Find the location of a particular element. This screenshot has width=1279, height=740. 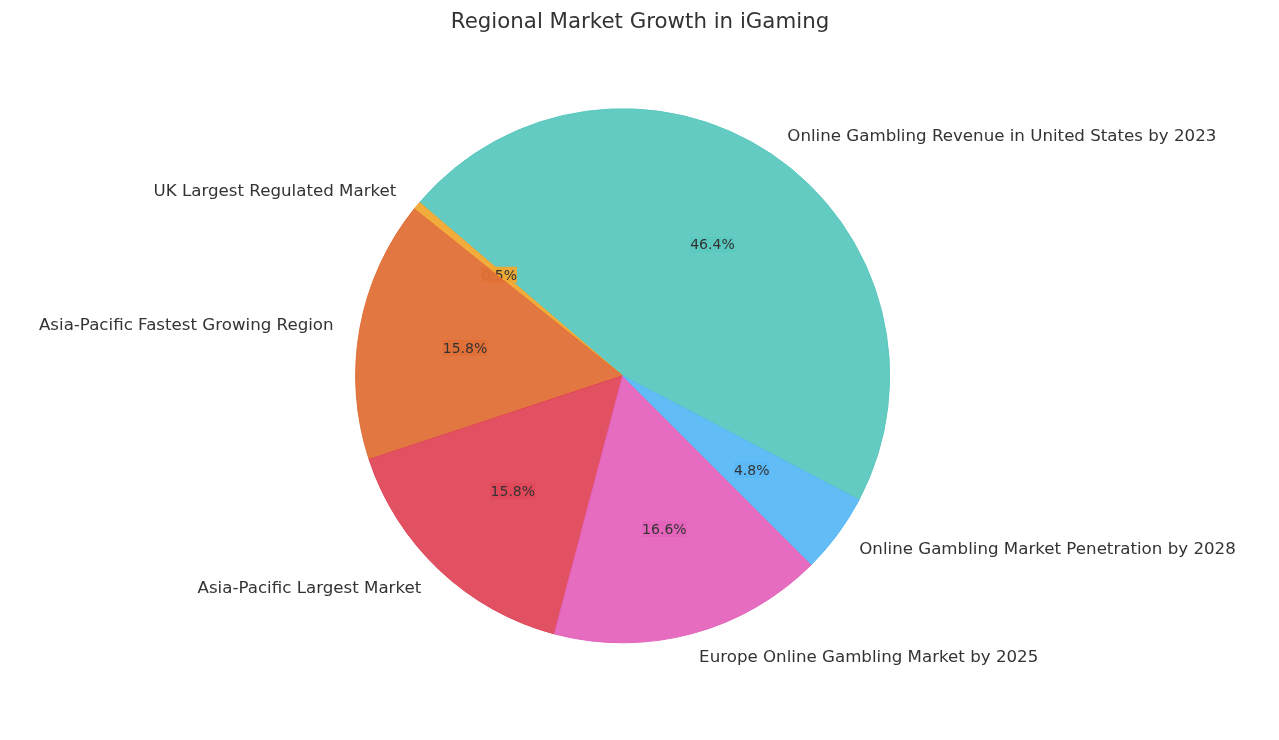

data-label: 4.8% is located at coordinates (751, 469).